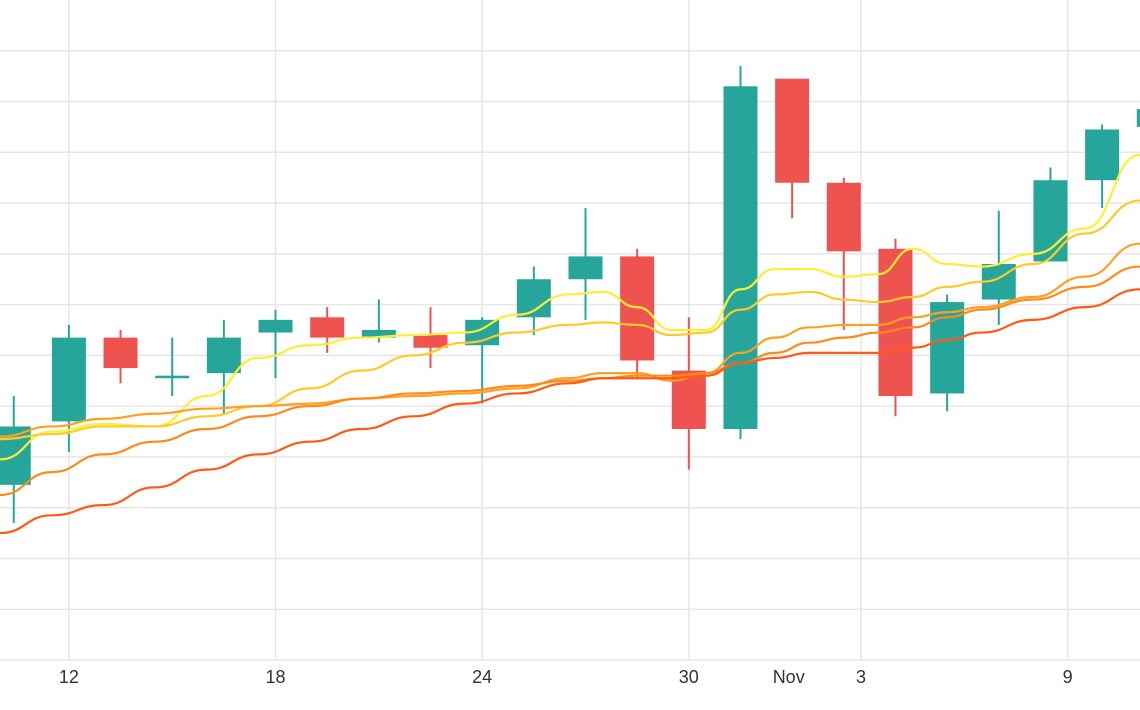 The image size is (1140, 710). Describe the element at coordinates (276, 677) in the screenshot. I see `x-tick-label: 18` at that location.